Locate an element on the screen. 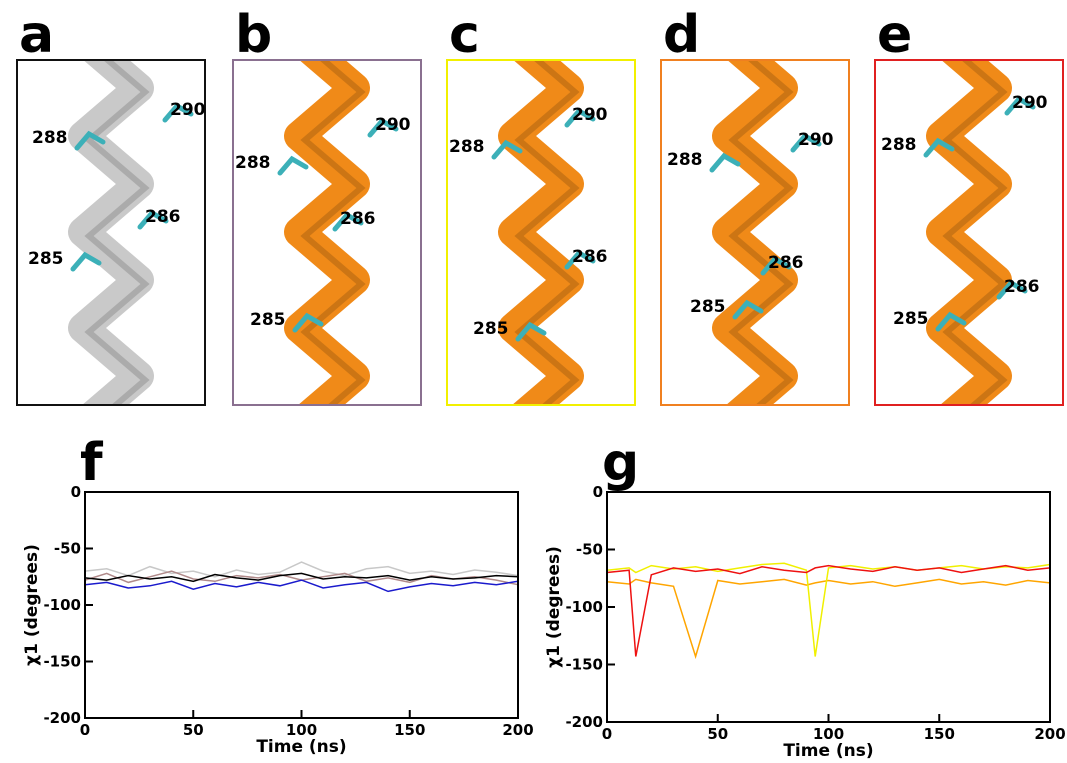  panel-letter: a is located at coordinates (36, 35).